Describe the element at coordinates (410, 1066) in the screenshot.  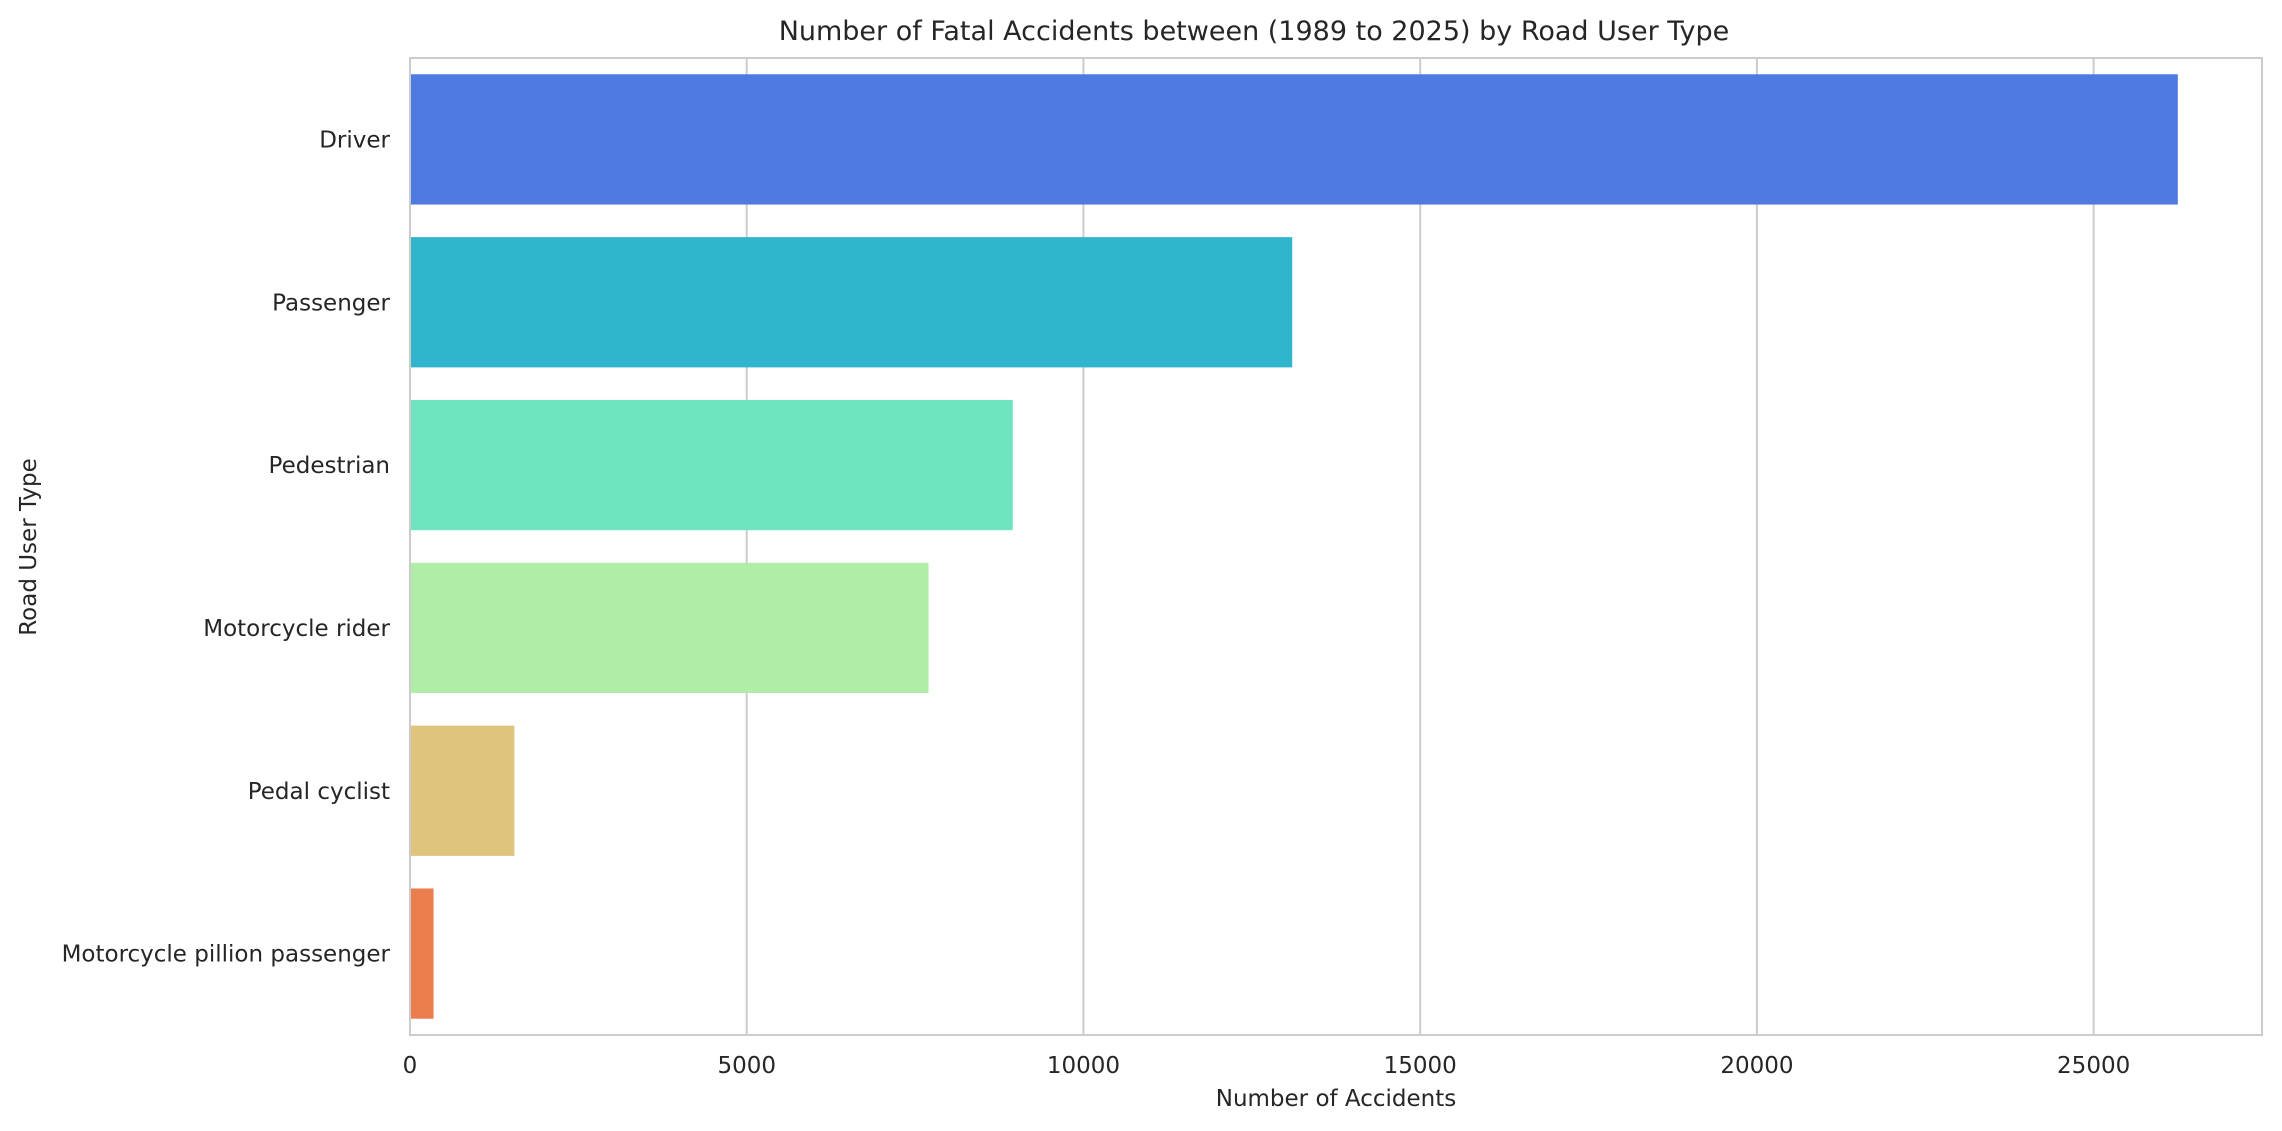
I see `x-tick-label: 0` at that location.